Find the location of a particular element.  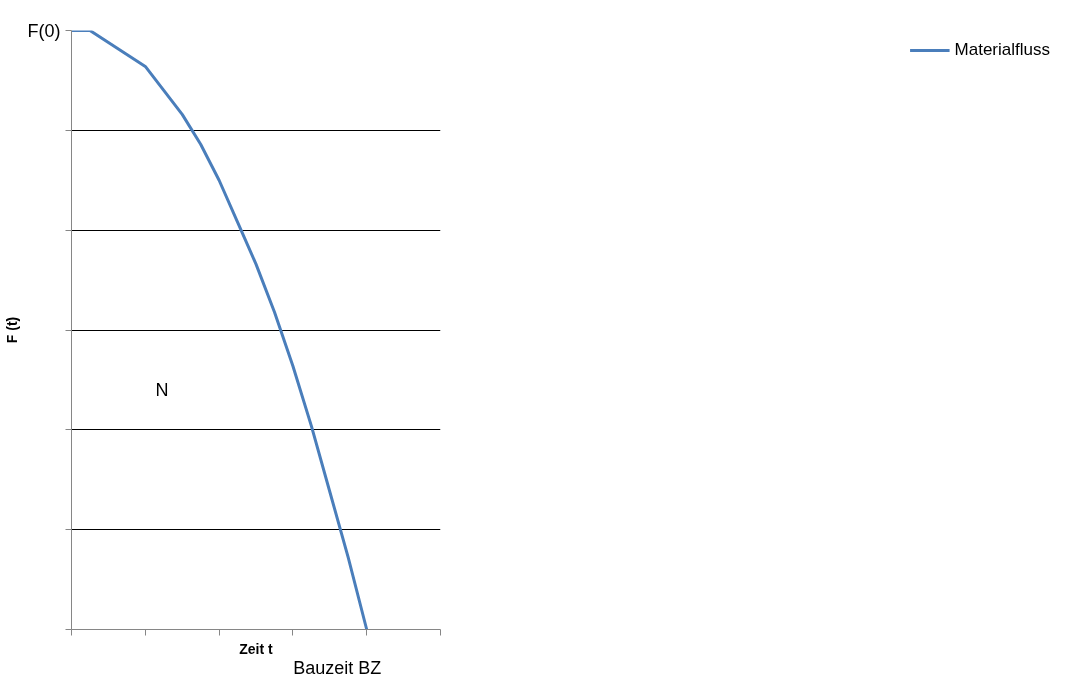

x-axis-title: Zeit t is located at coordinates (256, 648).